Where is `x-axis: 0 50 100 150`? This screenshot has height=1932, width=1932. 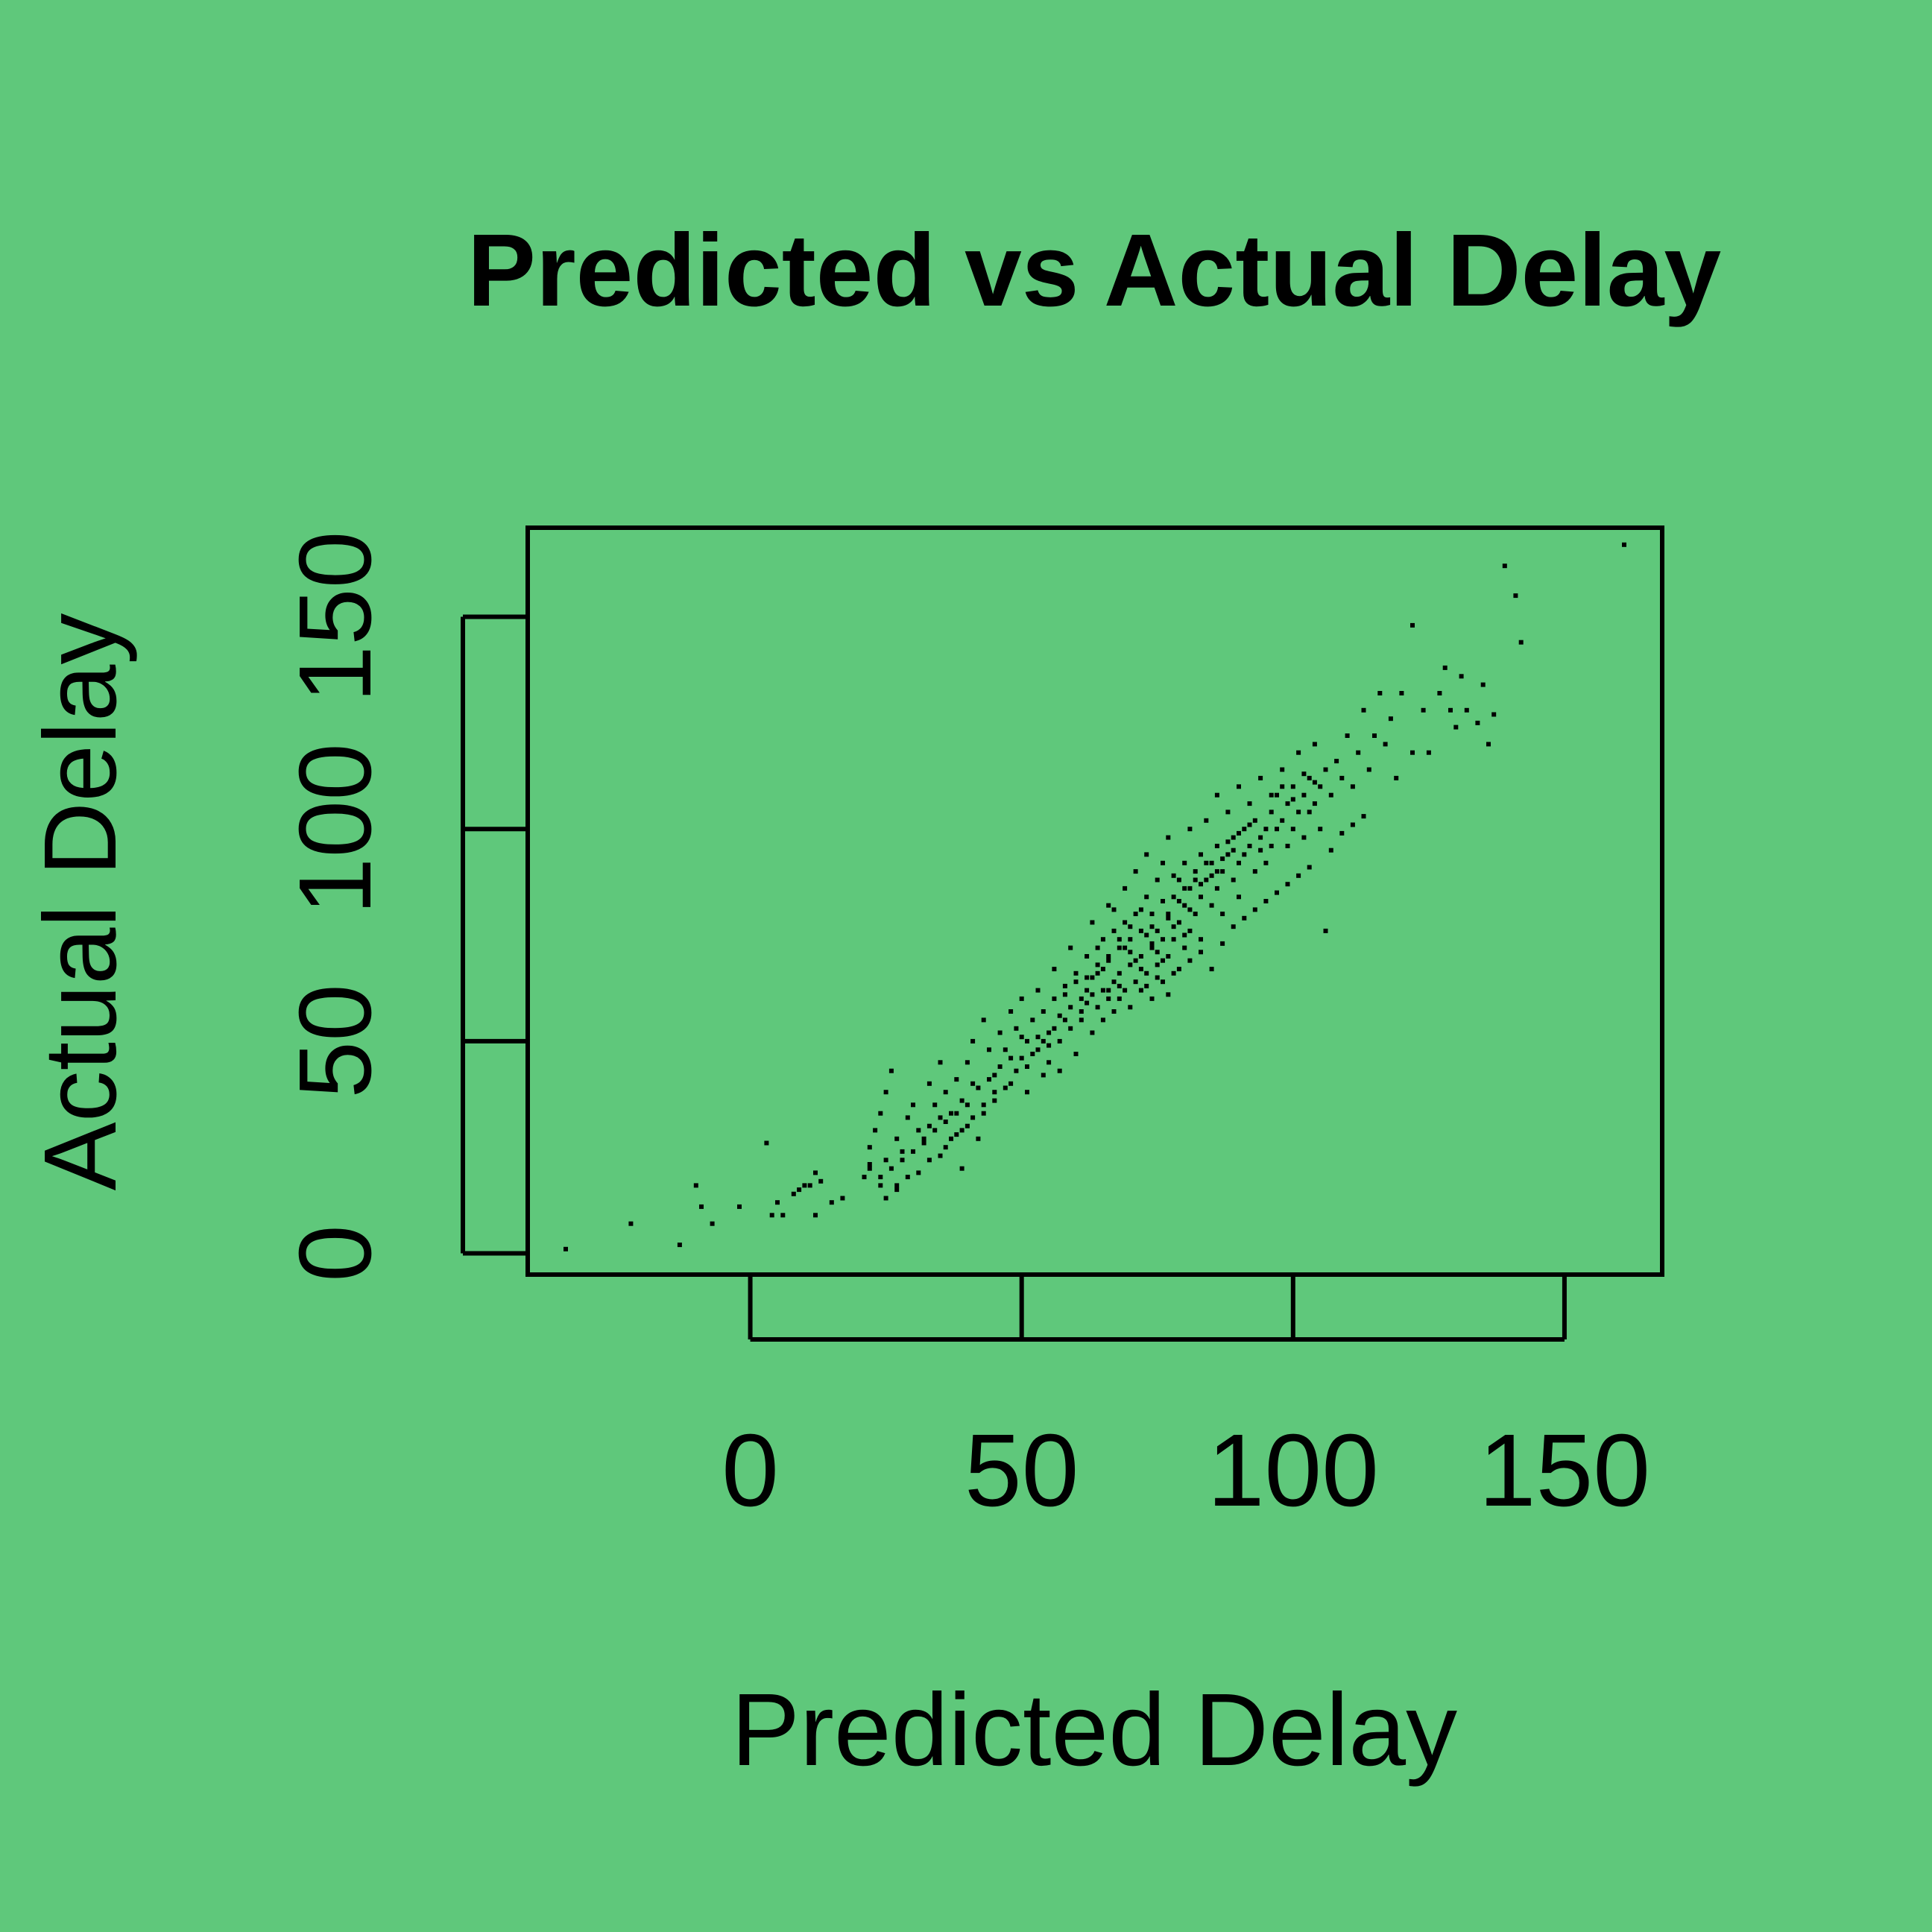
x-axis: 0 50 100 150 is located at coordinates (1186, 1401).